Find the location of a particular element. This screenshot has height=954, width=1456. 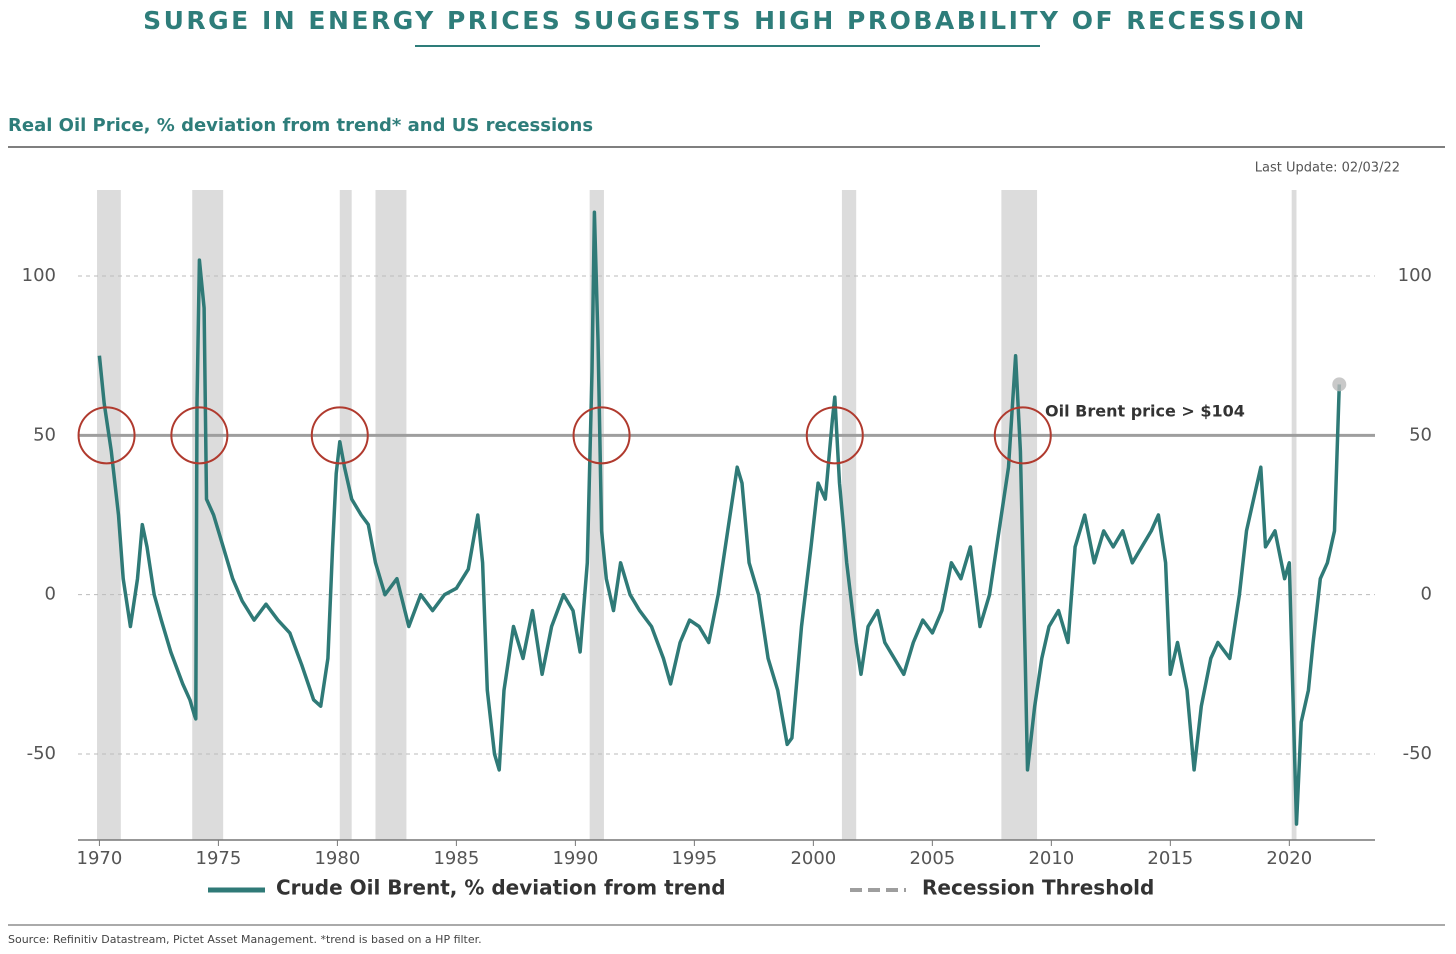

y-tick-label: -50 is located at coordinates (41, 753).